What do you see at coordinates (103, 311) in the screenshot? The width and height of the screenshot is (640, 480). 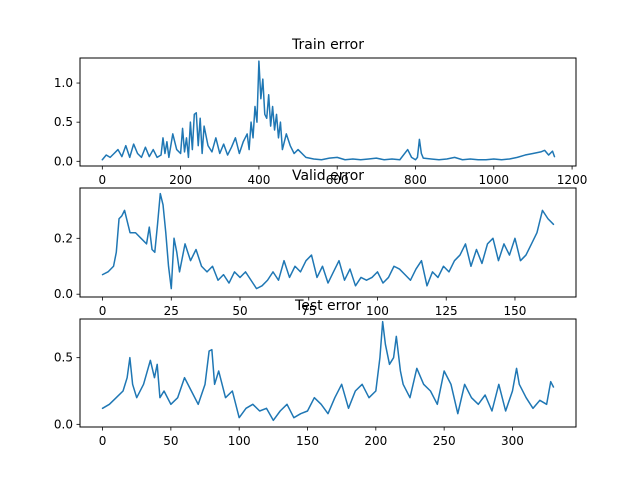 I see `valid-error-x-tick-label: 0` at bounding box center [103, 311].